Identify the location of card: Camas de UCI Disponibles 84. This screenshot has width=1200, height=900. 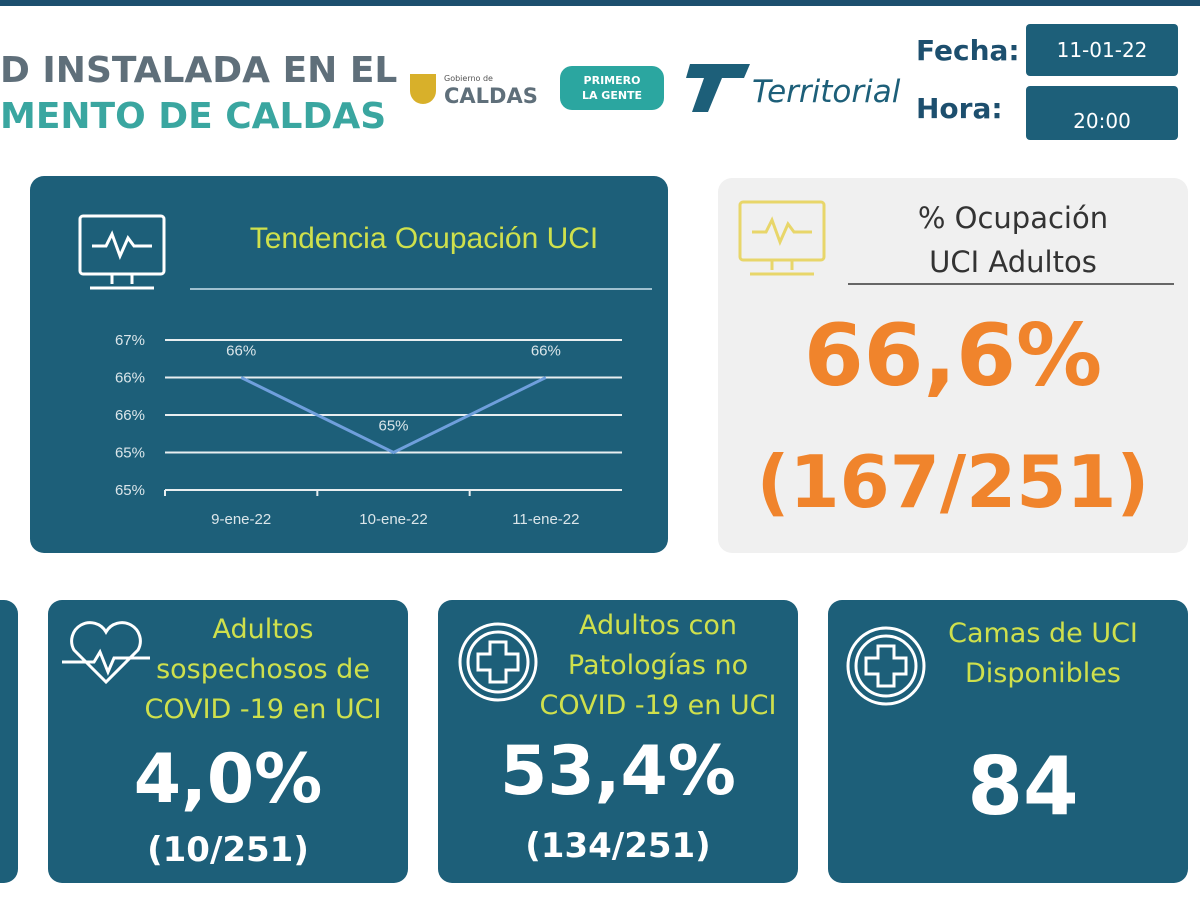
(1008, 741).